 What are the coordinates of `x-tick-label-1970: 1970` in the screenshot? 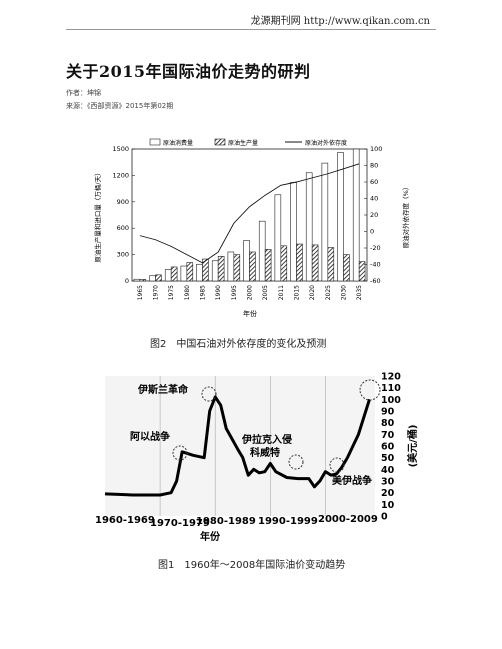 It's located at (156, 292).